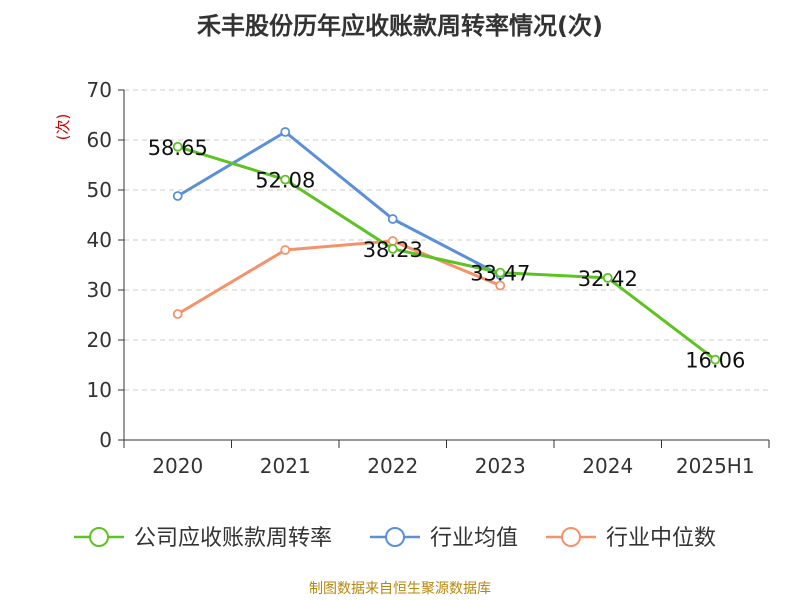 The height and width of the screenshot is (600, 800). I want to click on source-note: 制图数据来自恒生聚源数据库, so click(400, 589).